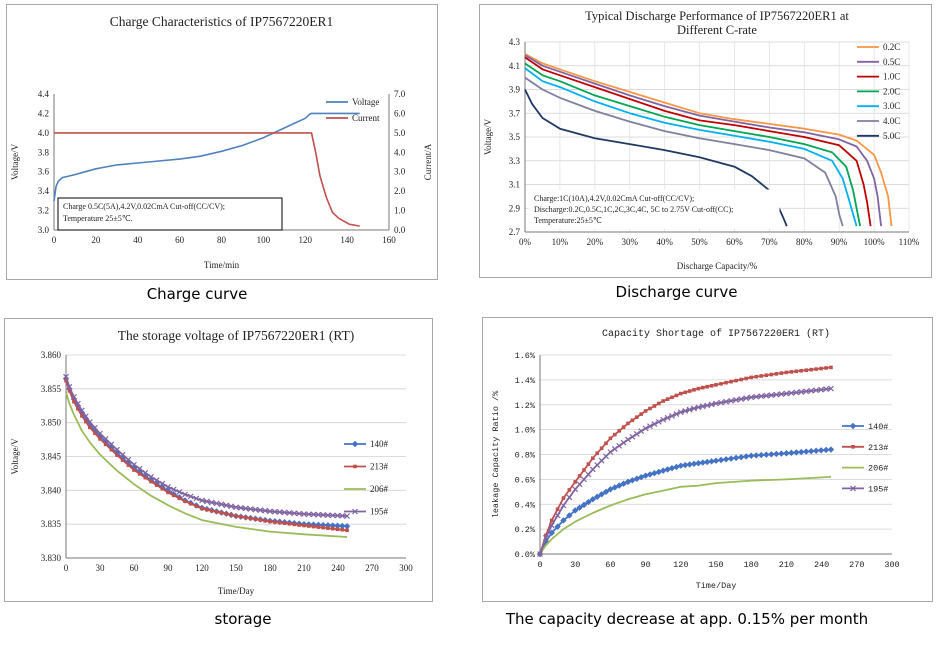  I want to click on discharge-legend-label: 5.0C, so click(891, 136).